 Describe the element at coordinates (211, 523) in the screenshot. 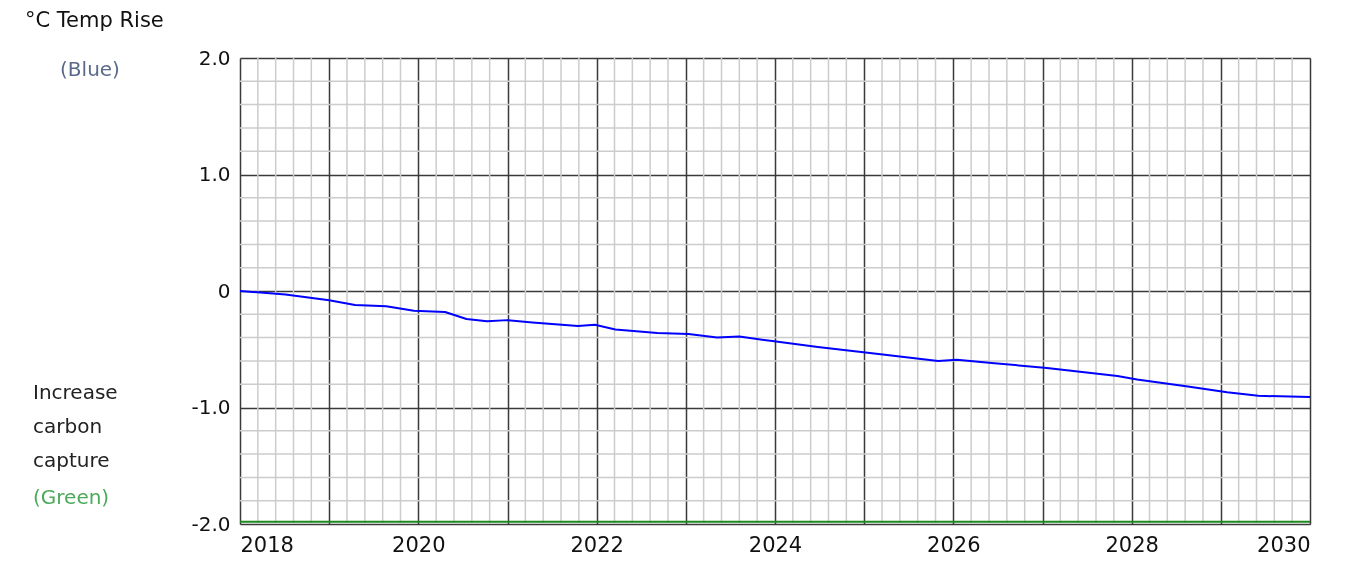

I see `y-tick-label: -2.0` at that location.